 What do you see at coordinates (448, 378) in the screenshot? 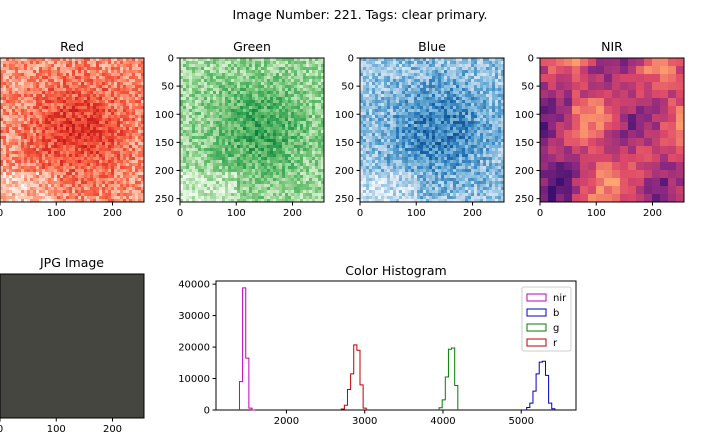
I see `hist-series-g` at bounding box center [448, 378].